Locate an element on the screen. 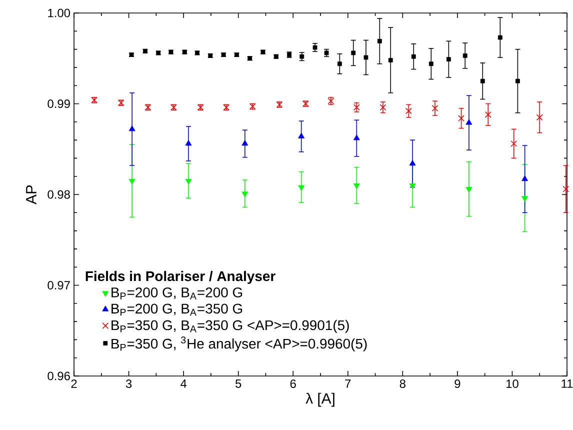 The height and width of the screenshot is (430, 573). y-tick-label: 0.97 is located at coordinates (59, 285).